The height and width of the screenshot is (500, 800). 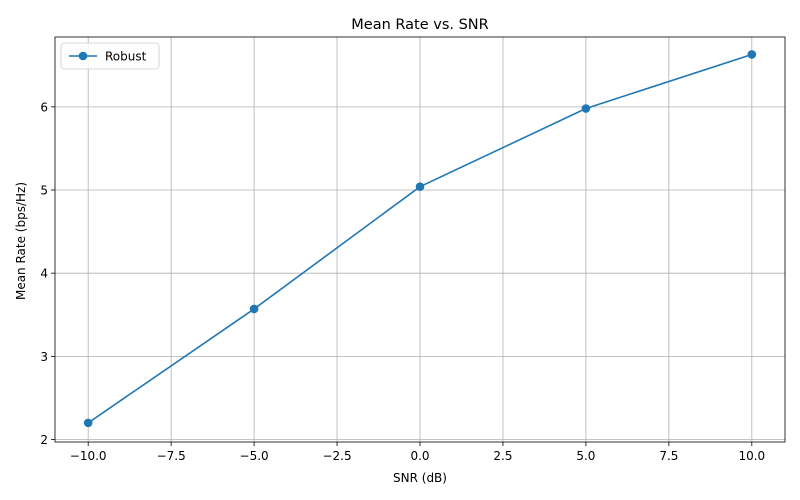 I want to click on x-tick-label: 0.0, so click(x=419, y=456).